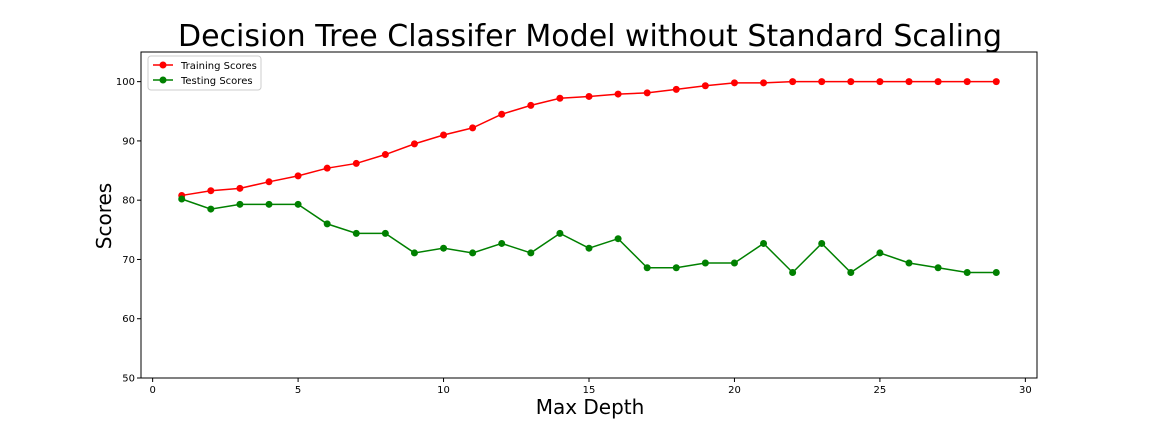  I want to click on y-axis-label: Scores, so click(104, 216).